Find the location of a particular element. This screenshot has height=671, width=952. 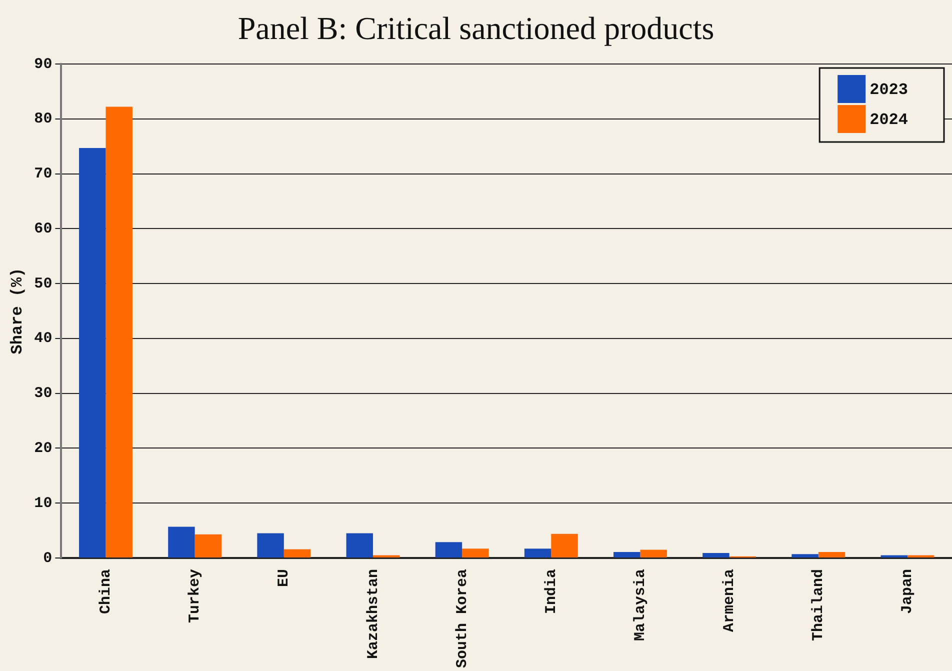

x-tick-label: Turkey is located at coordinates (195, 595).